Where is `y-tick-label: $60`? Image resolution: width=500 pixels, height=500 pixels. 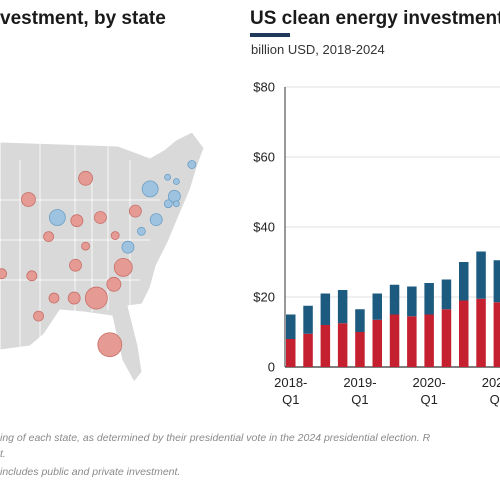 y-tick-label: $60 is located at coordinates (264, 157).